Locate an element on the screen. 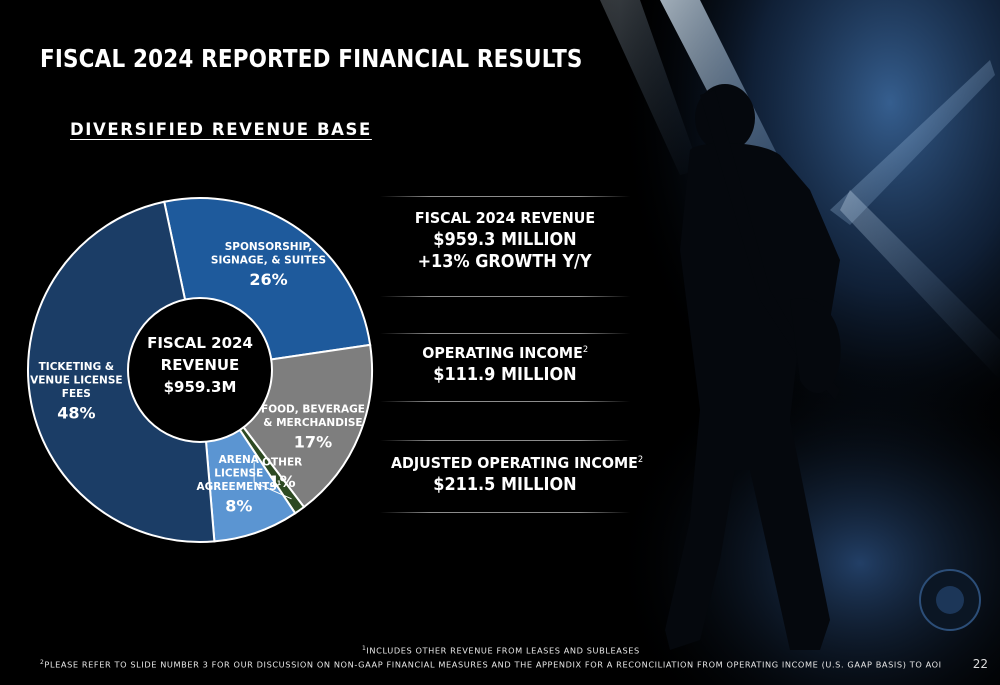  slice-percent-label: 1% is located at coordinates (282, 481).